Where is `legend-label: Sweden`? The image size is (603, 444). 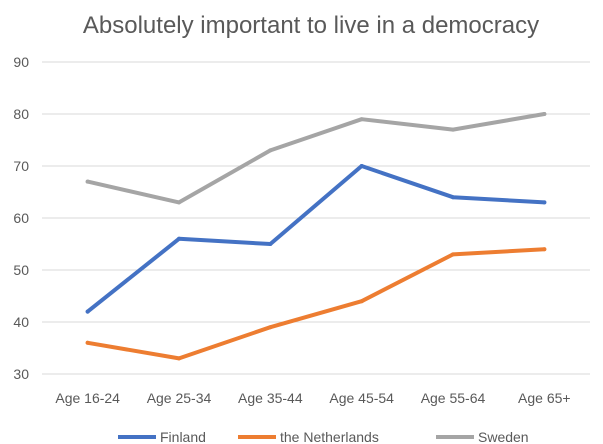 legend-label: Sweden is located at coordinates (503, 436).